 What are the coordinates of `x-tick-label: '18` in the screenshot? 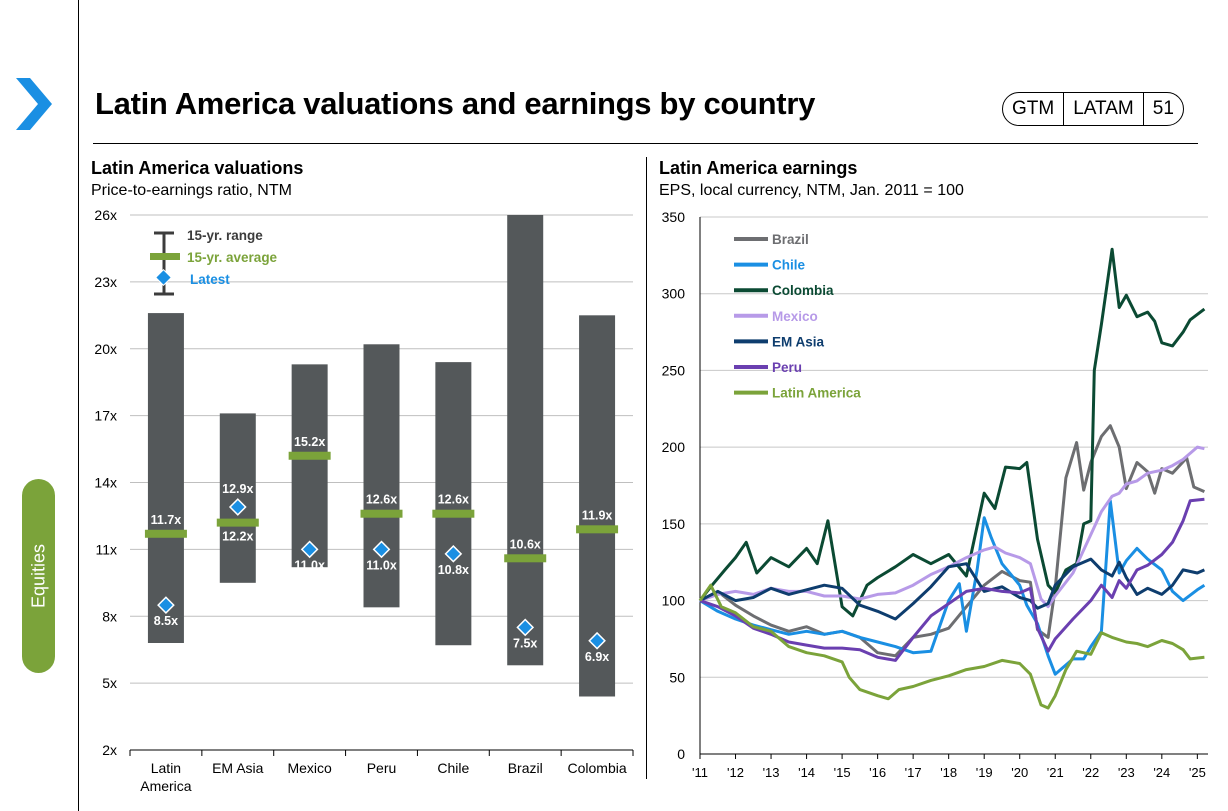 It's located at (948, 772).